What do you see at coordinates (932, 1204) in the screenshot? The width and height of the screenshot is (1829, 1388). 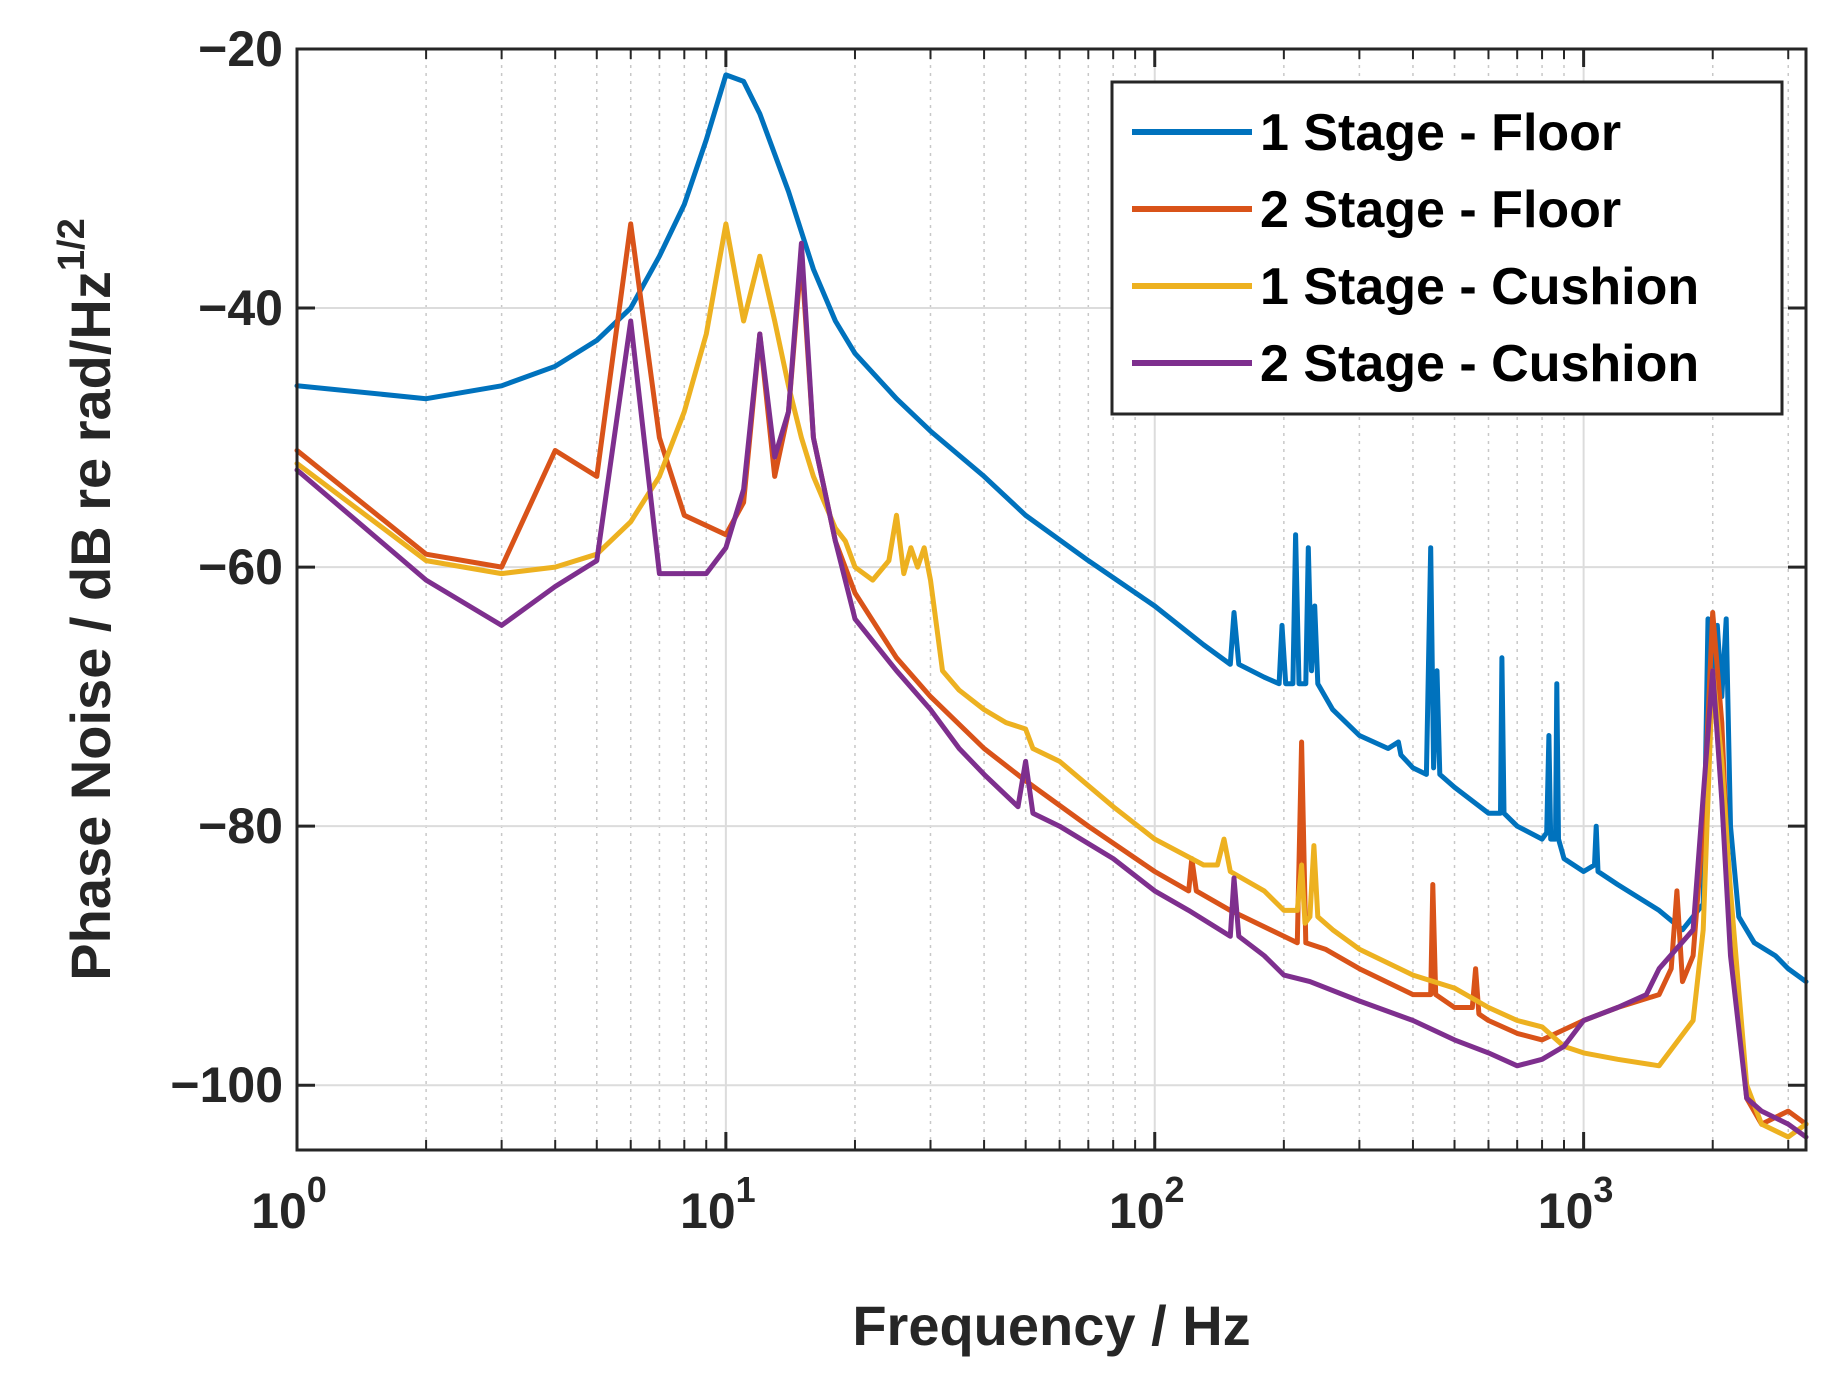 I see `x-tick-labels: 10⁰ 10¹ 10² 10³` at bounding box center [932, 1204].